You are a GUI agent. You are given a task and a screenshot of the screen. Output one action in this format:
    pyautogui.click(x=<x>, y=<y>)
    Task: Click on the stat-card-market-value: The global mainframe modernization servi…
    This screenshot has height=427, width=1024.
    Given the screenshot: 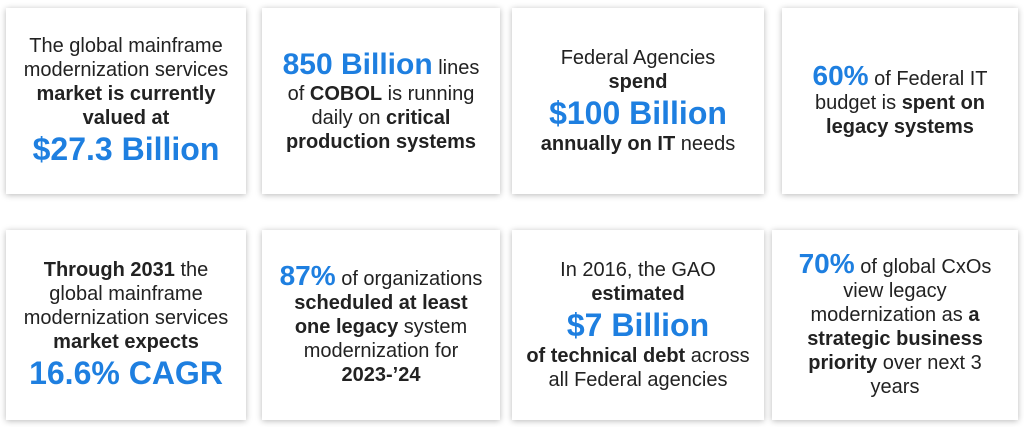 What is the action you would take?
    pyautogui.click(x=126, y=101)
    